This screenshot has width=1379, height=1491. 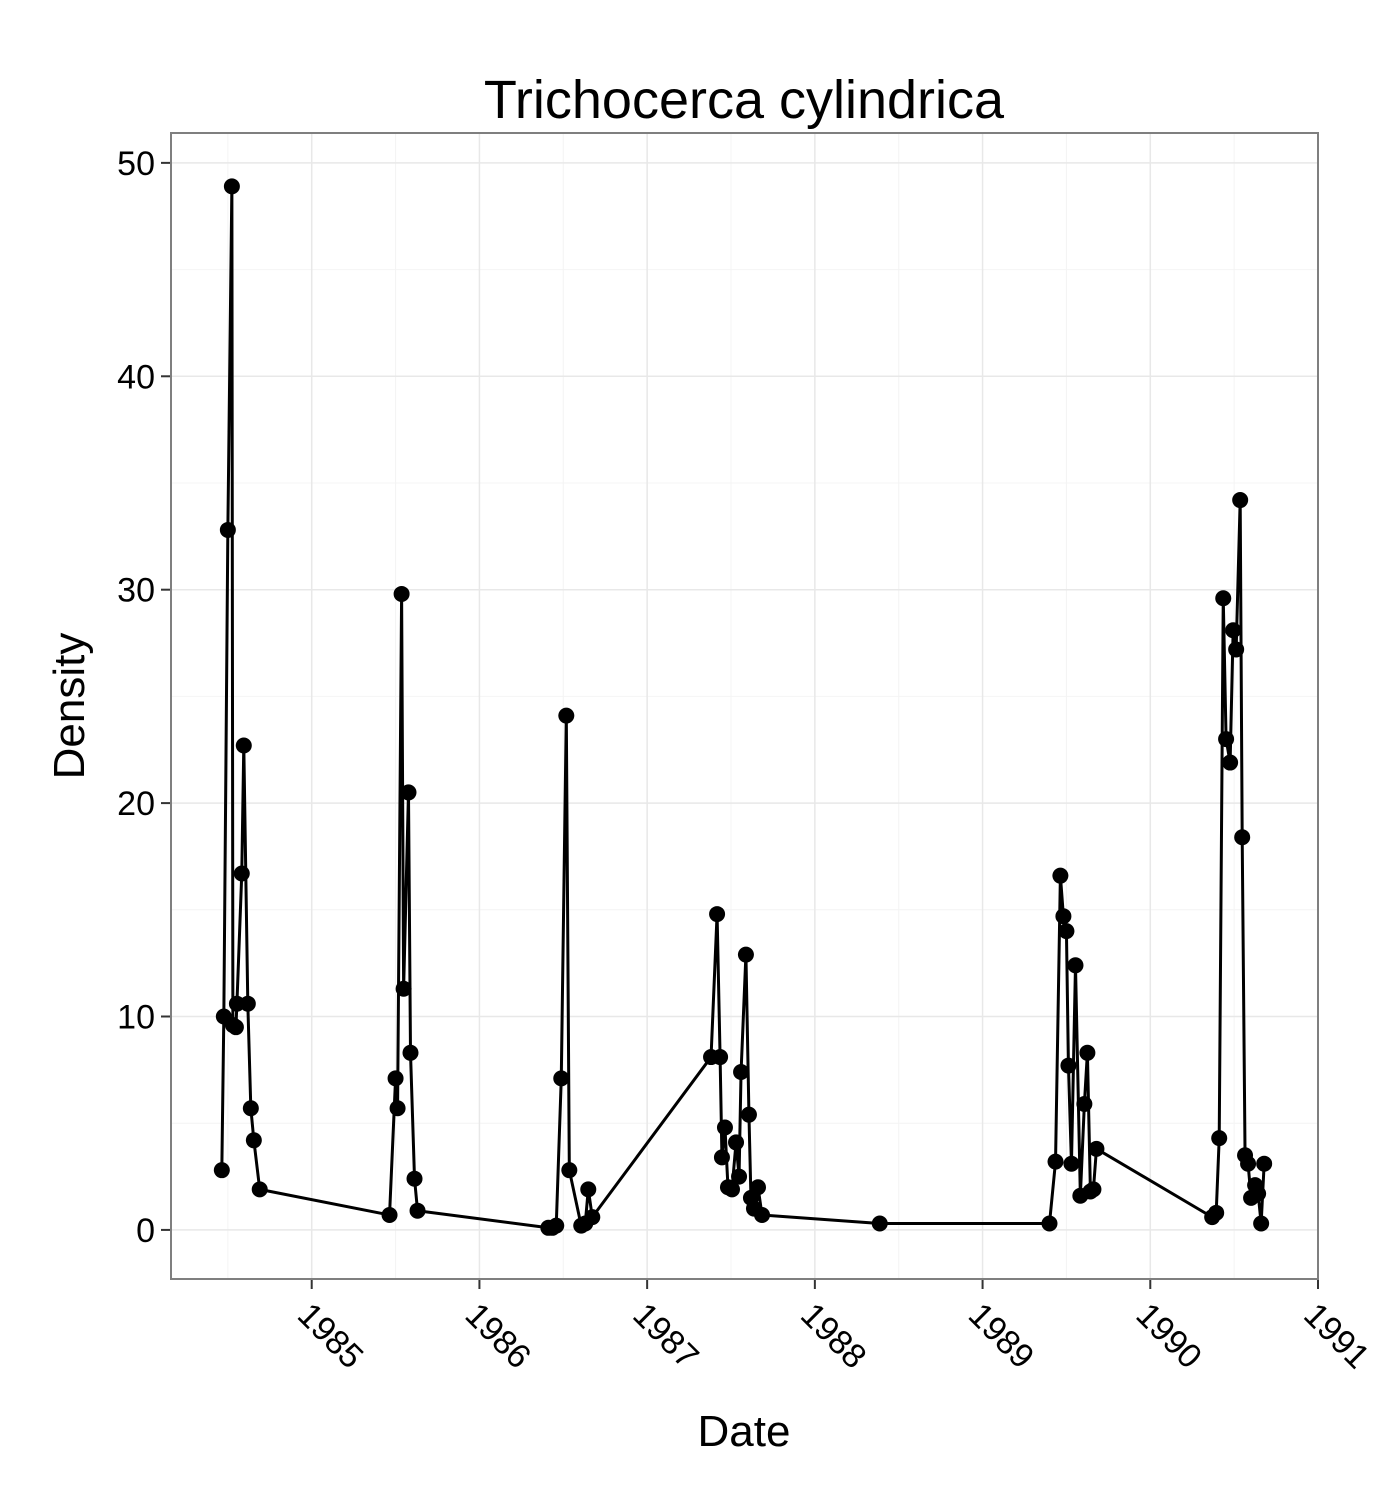 What do you see at coordinates (136, 1018) in the screenshot?
I see `y-tick-label: 10` at bounding box center [136, 1018].